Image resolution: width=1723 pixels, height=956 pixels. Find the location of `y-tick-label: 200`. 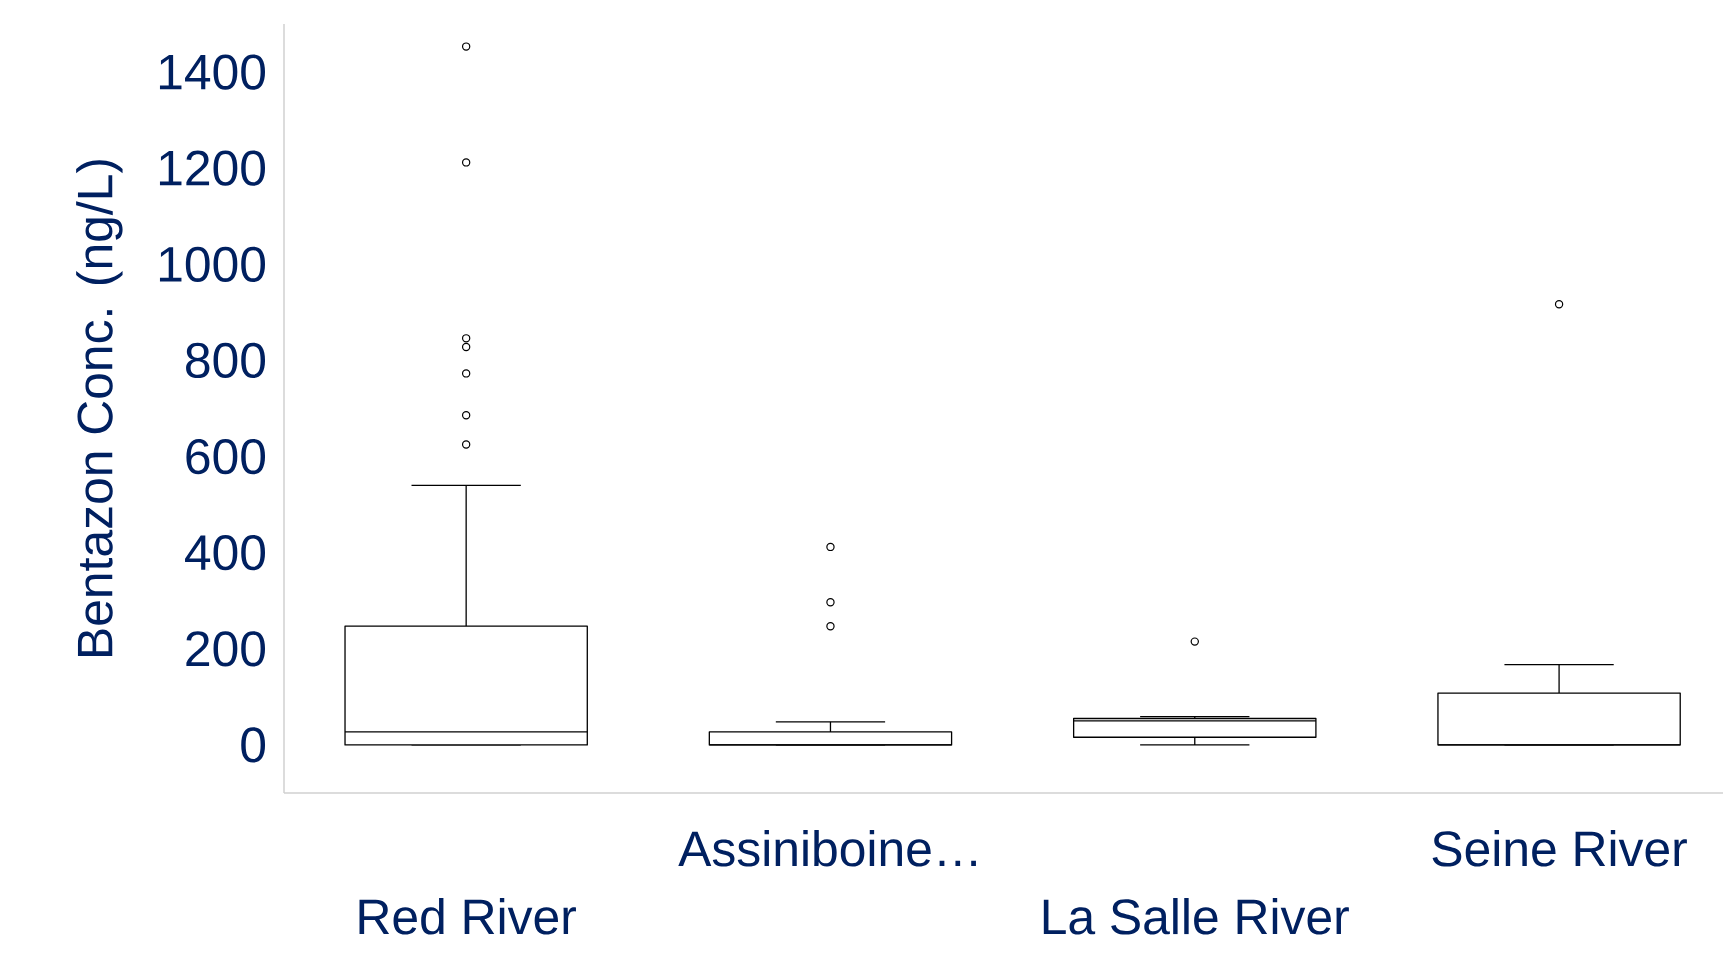

y-tick-label: 200 is located at coordinates (226, 649).